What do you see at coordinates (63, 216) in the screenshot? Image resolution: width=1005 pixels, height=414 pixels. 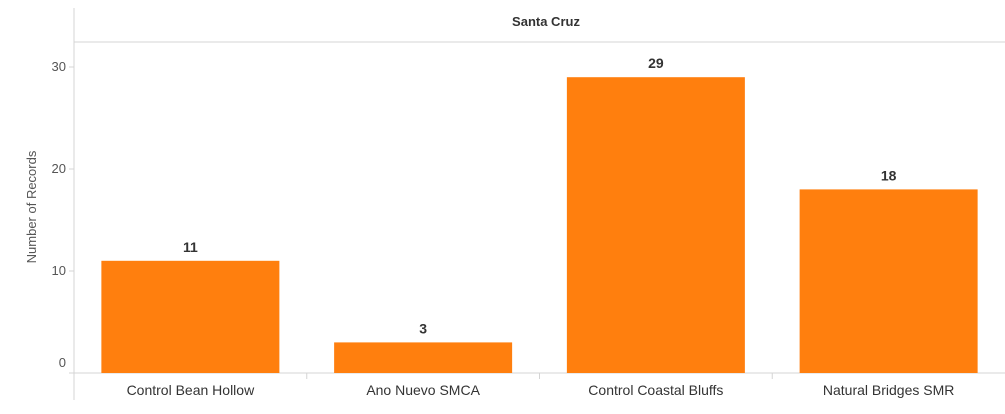 I see `y-ticks: 0 10 20 30` at bounding box center [63, 216].